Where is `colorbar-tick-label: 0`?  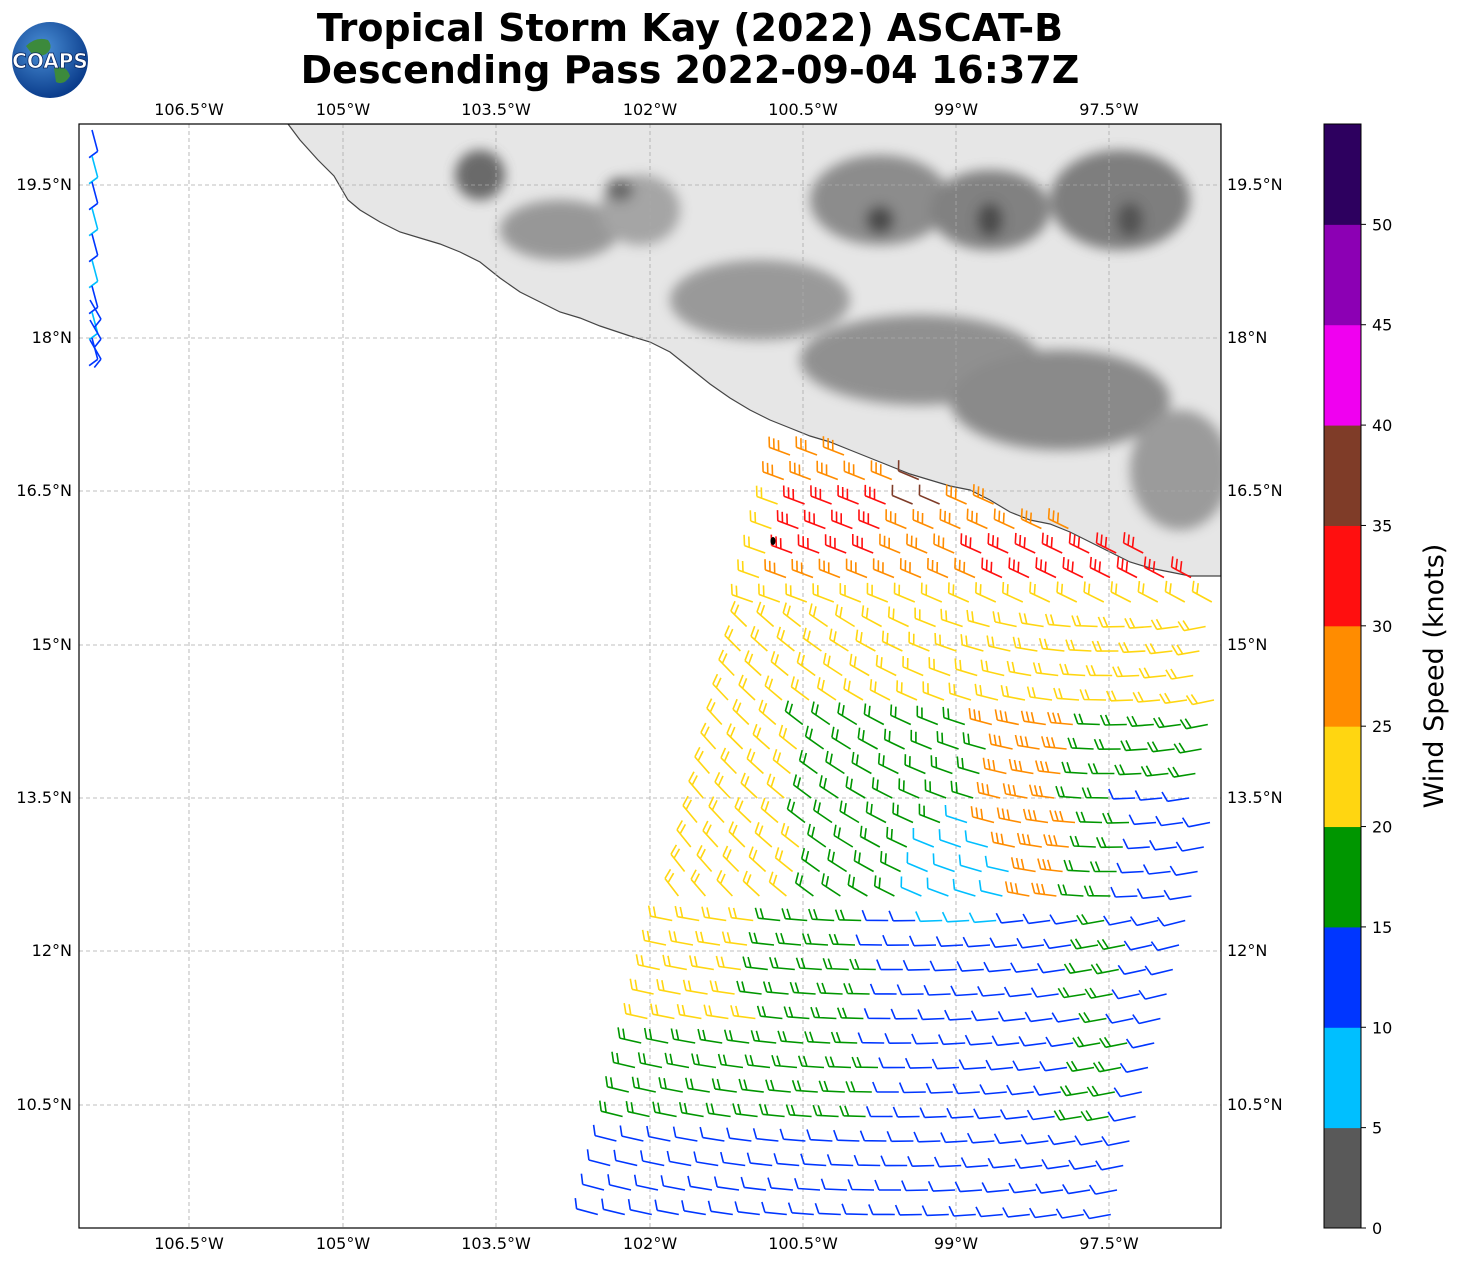 colorbar-tick-label: 0 is located at coordinates (1377, 1228).